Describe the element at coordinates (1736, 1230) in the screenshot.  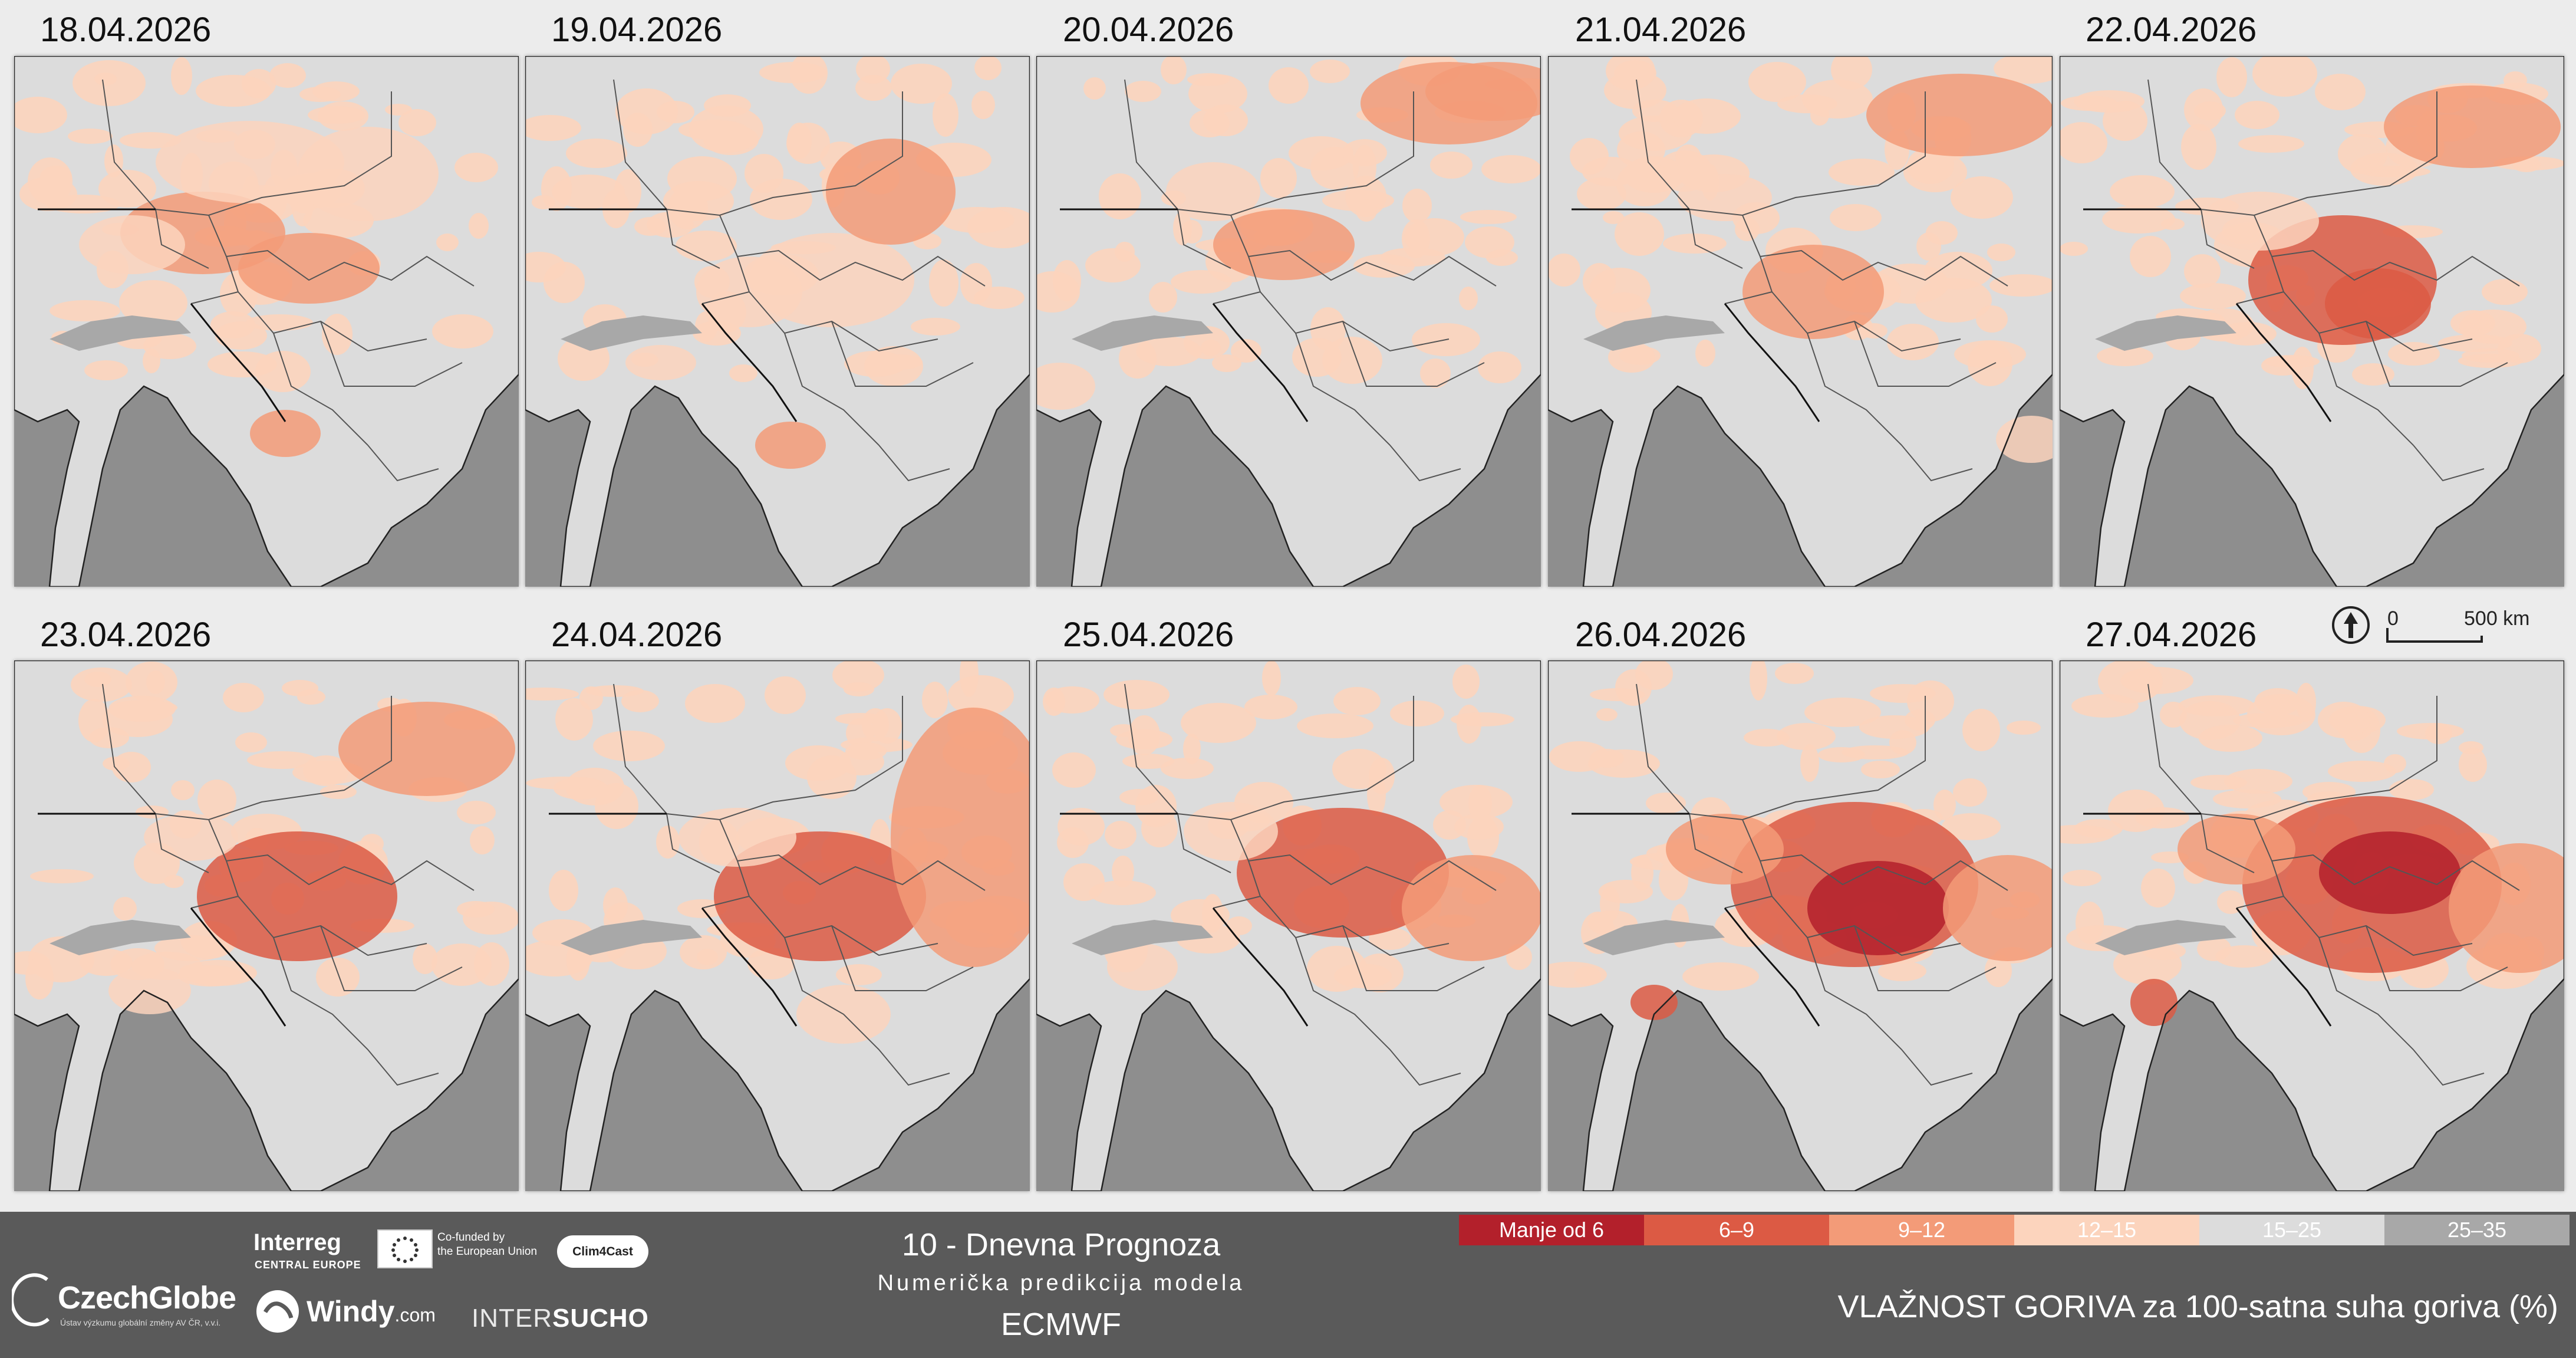
I see `legend-class-2: 6–9` at that location.